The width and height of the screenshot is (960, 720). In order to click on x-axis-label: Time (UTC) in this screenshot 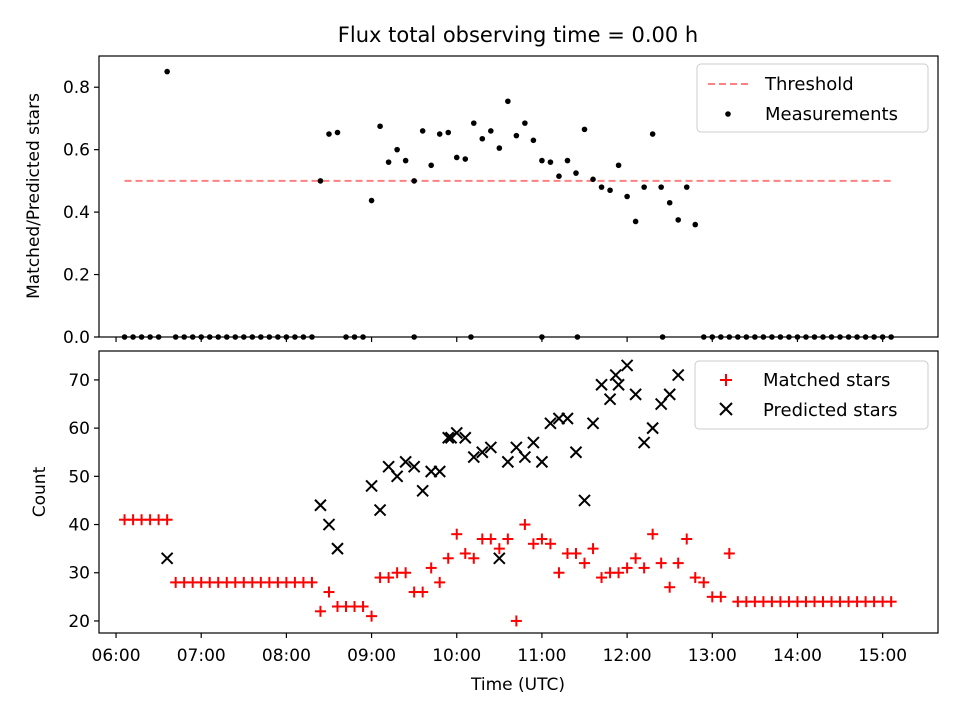, I will do `click(517, 685)`.